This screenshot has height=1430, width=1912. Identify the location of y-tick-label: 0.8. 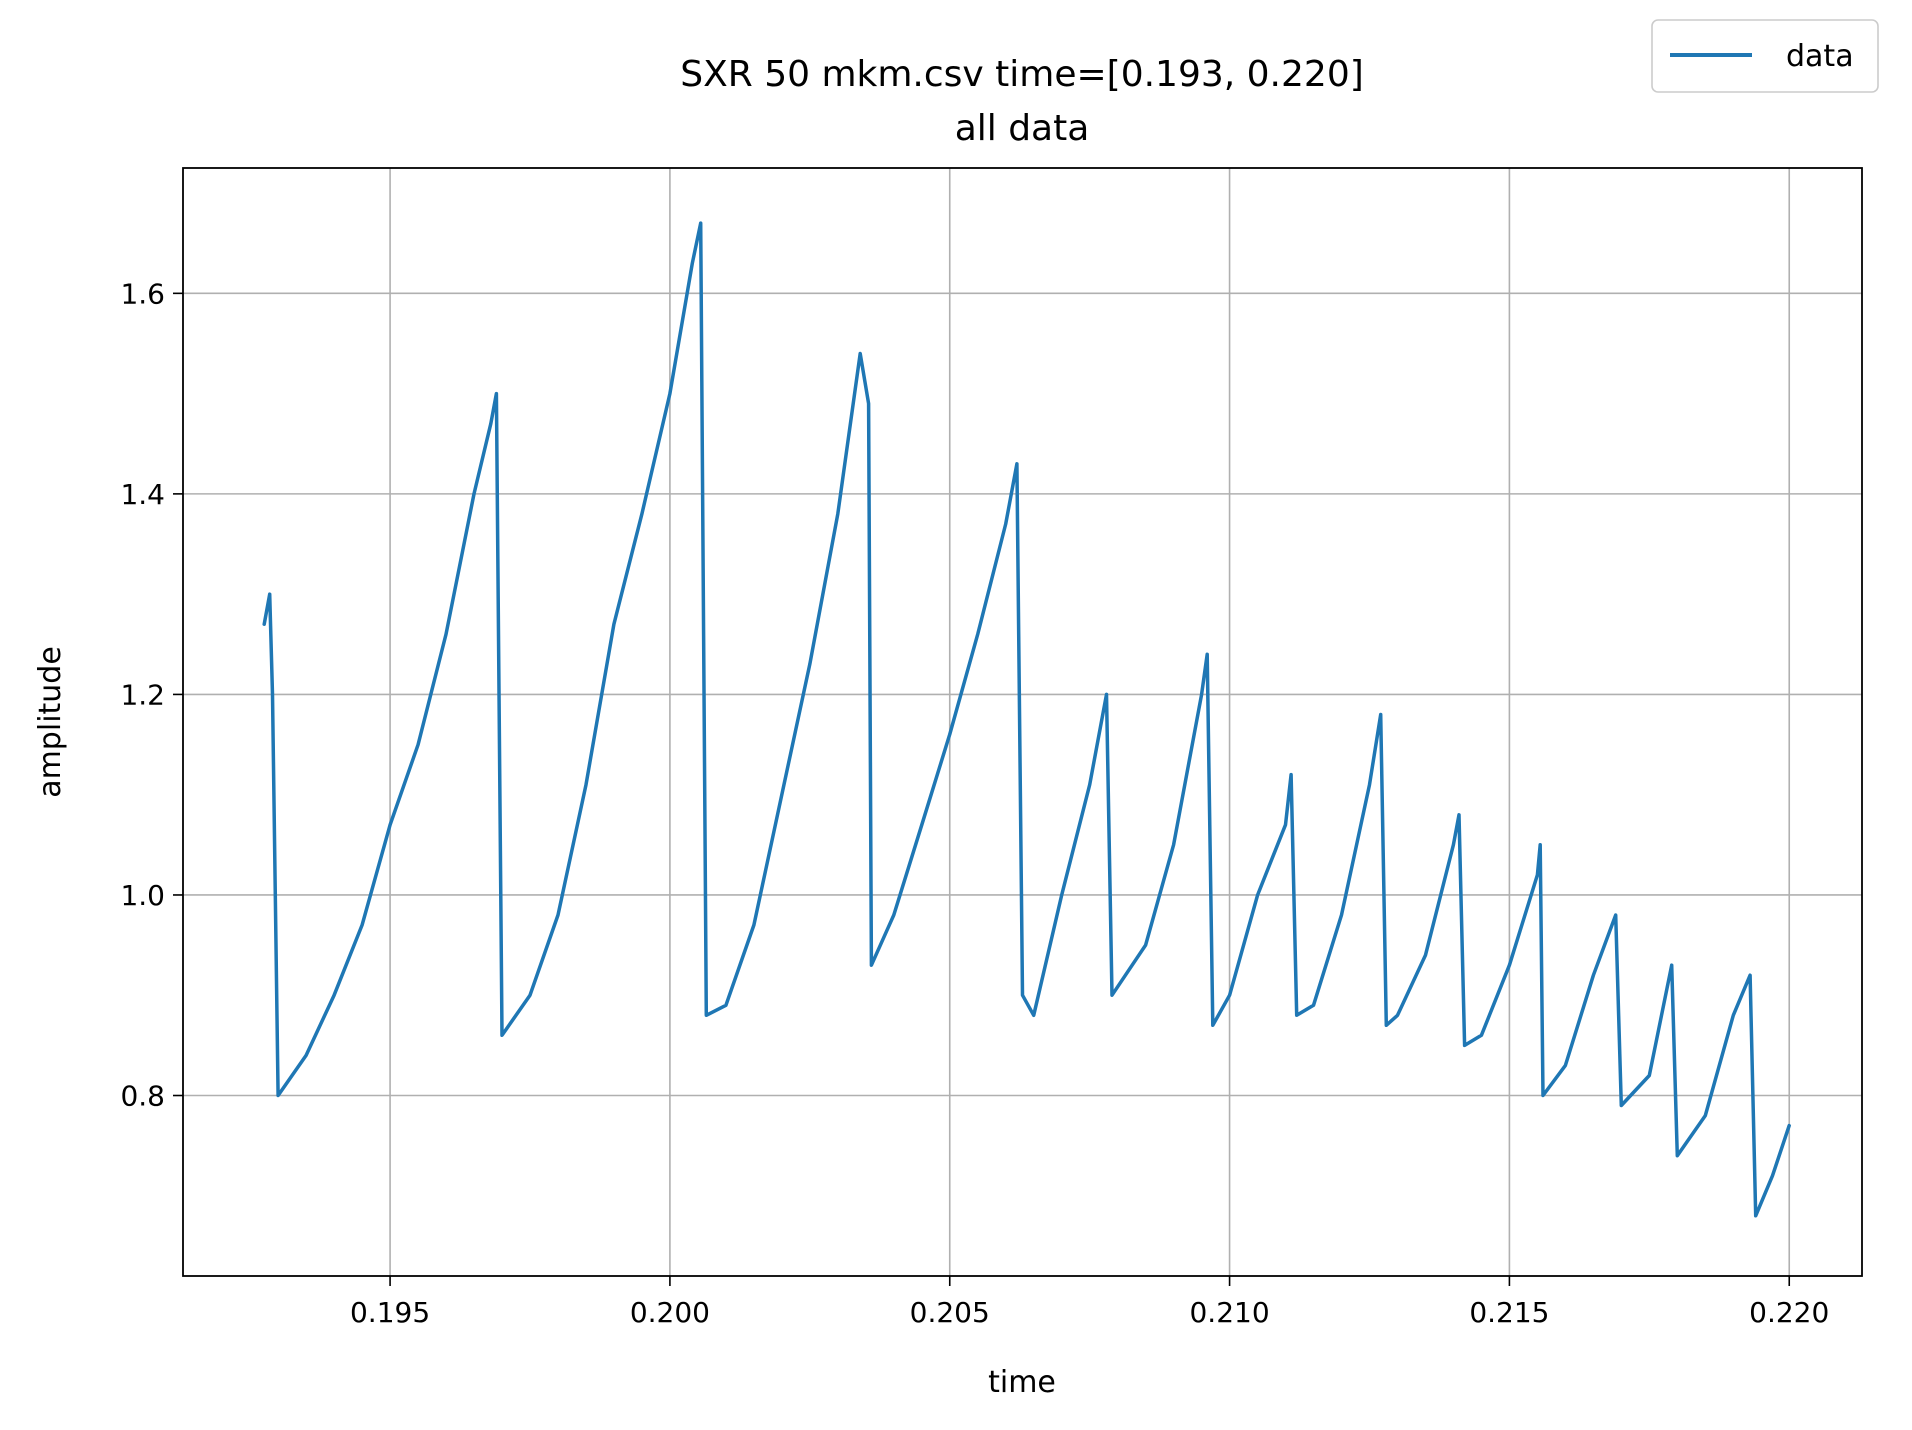
(142, 1096).